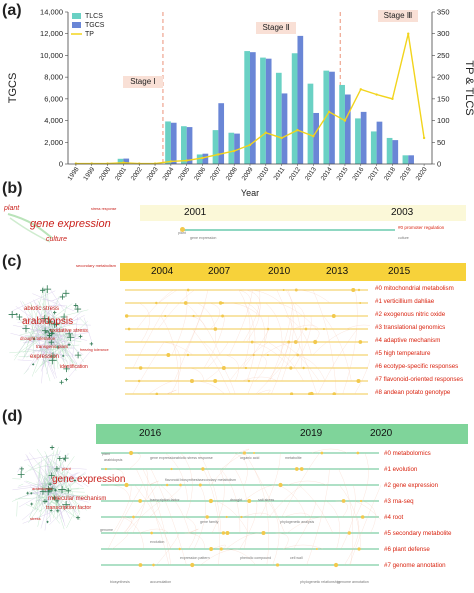  Describe the element at coordinates (402, 212) in the screenshot. I see `panel-b-year: 2003` at that location.